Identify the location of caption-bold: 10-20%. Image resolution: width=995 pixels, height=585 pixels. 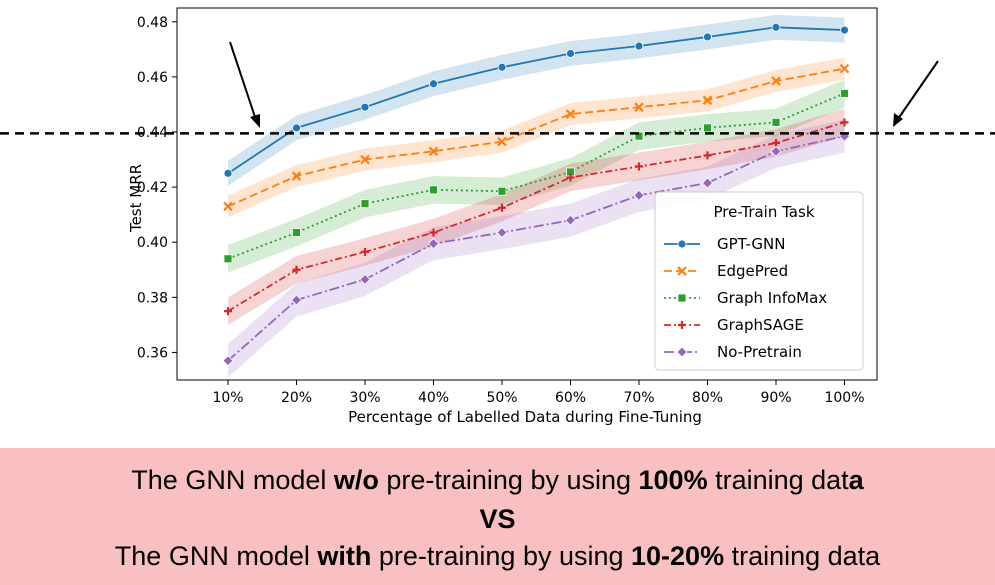
(678, 556).